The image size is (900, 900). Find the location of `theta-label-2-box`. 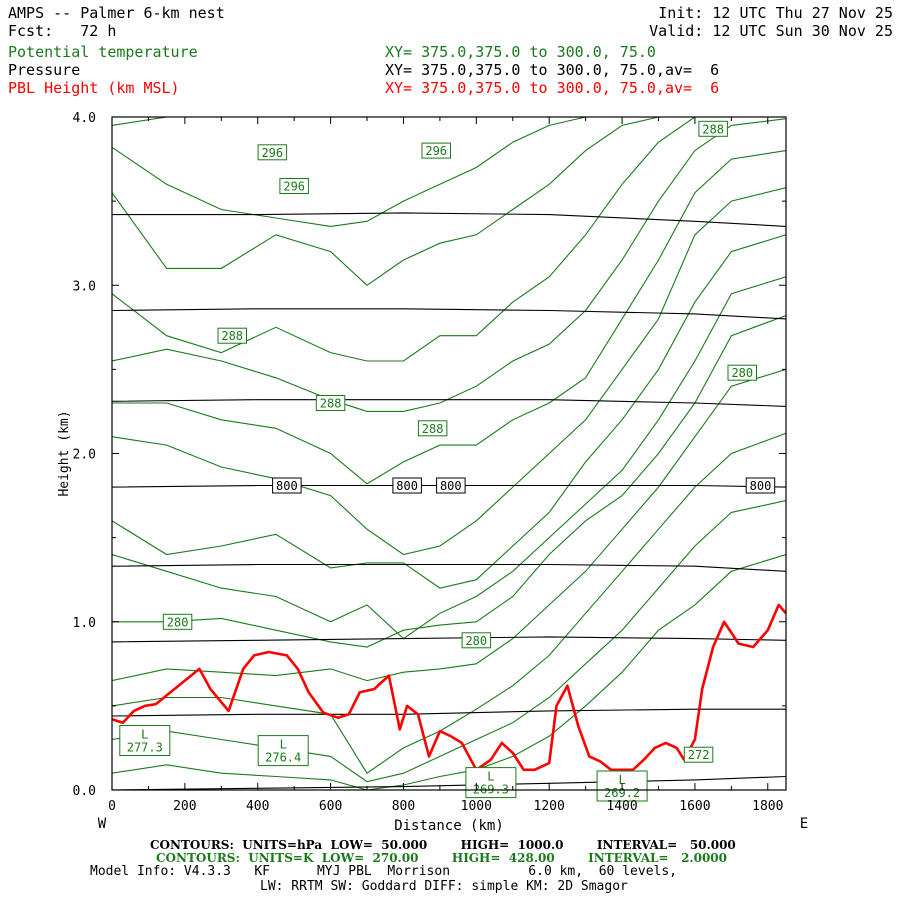

theta-label-2-box is located at coordinates (436, 150).